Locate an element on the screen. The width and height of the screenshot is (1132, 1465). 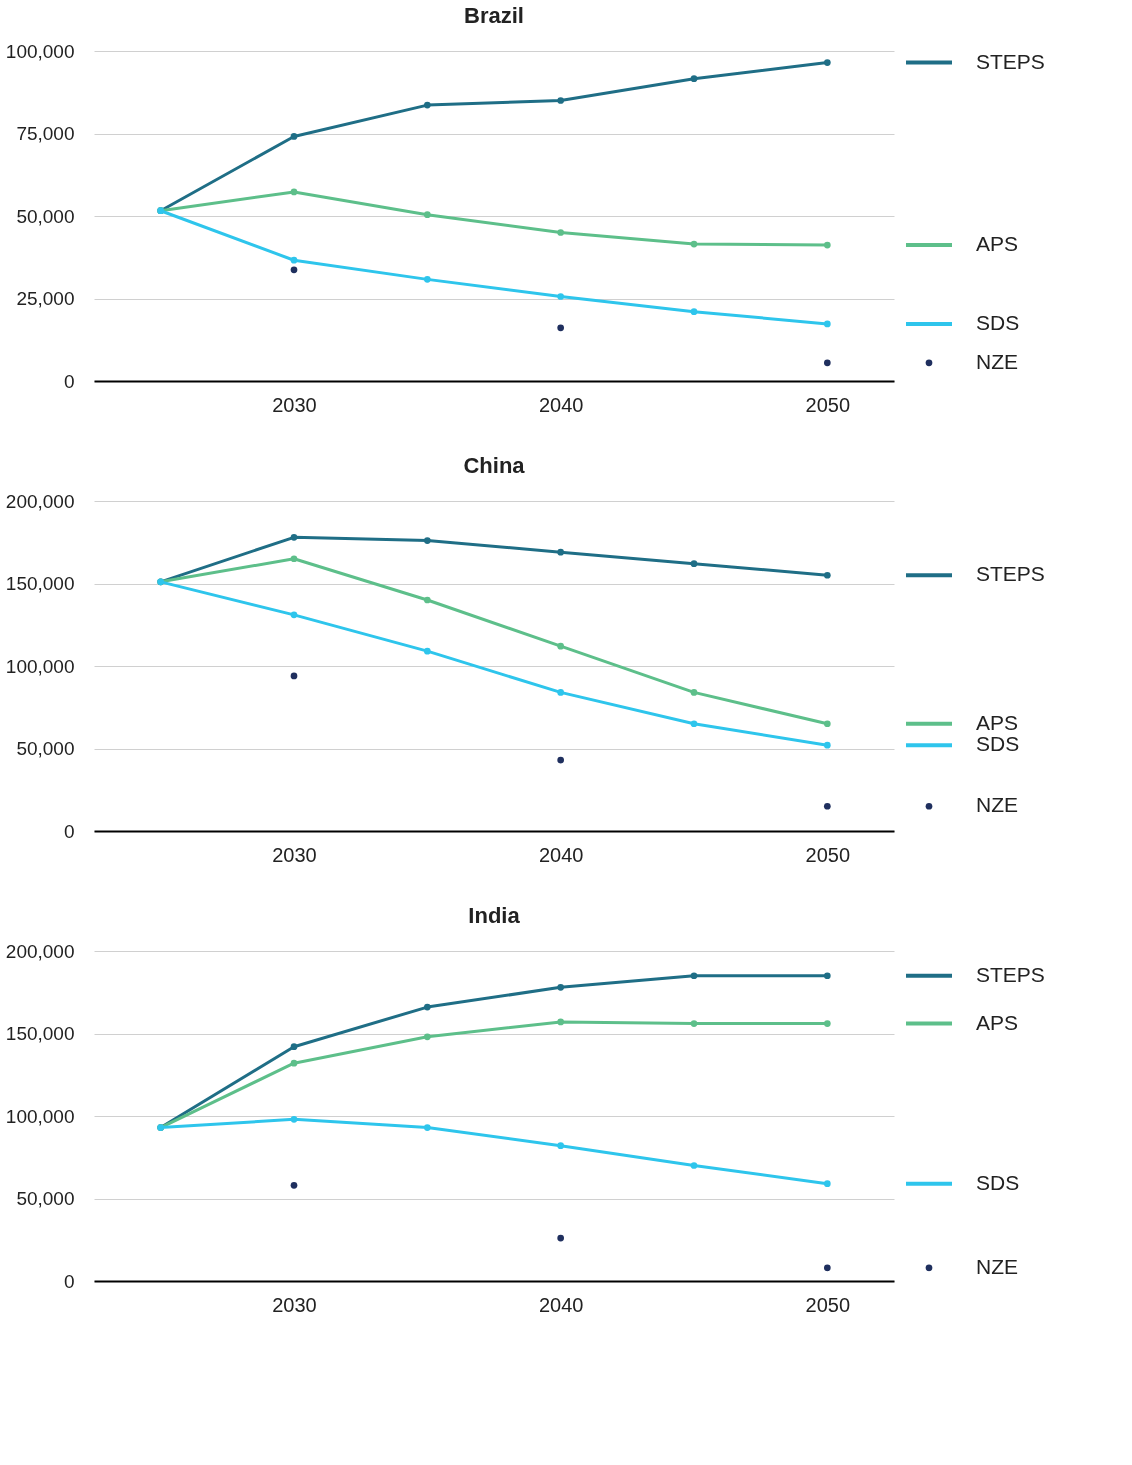
y-tick-label: 25,000 is located at coordinates (45, 298).